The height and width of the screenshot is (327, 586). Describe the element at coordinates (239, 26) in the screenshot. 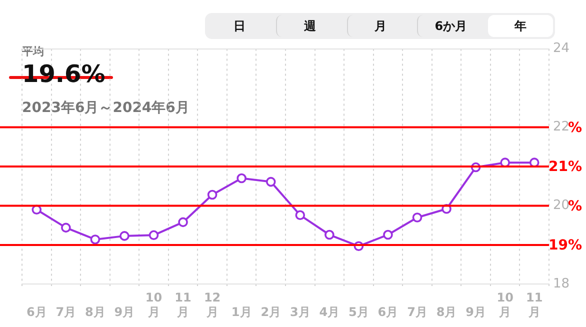

I see `text: 日` at that location.